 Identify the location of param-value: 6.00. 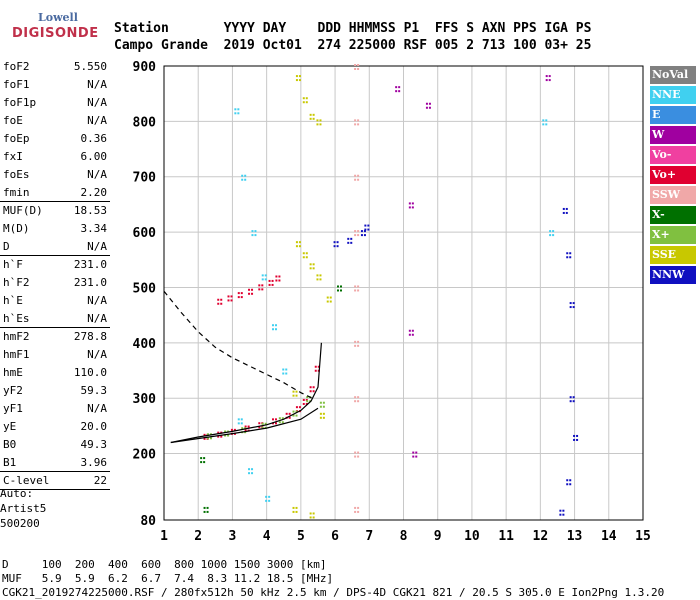
(94, 156).